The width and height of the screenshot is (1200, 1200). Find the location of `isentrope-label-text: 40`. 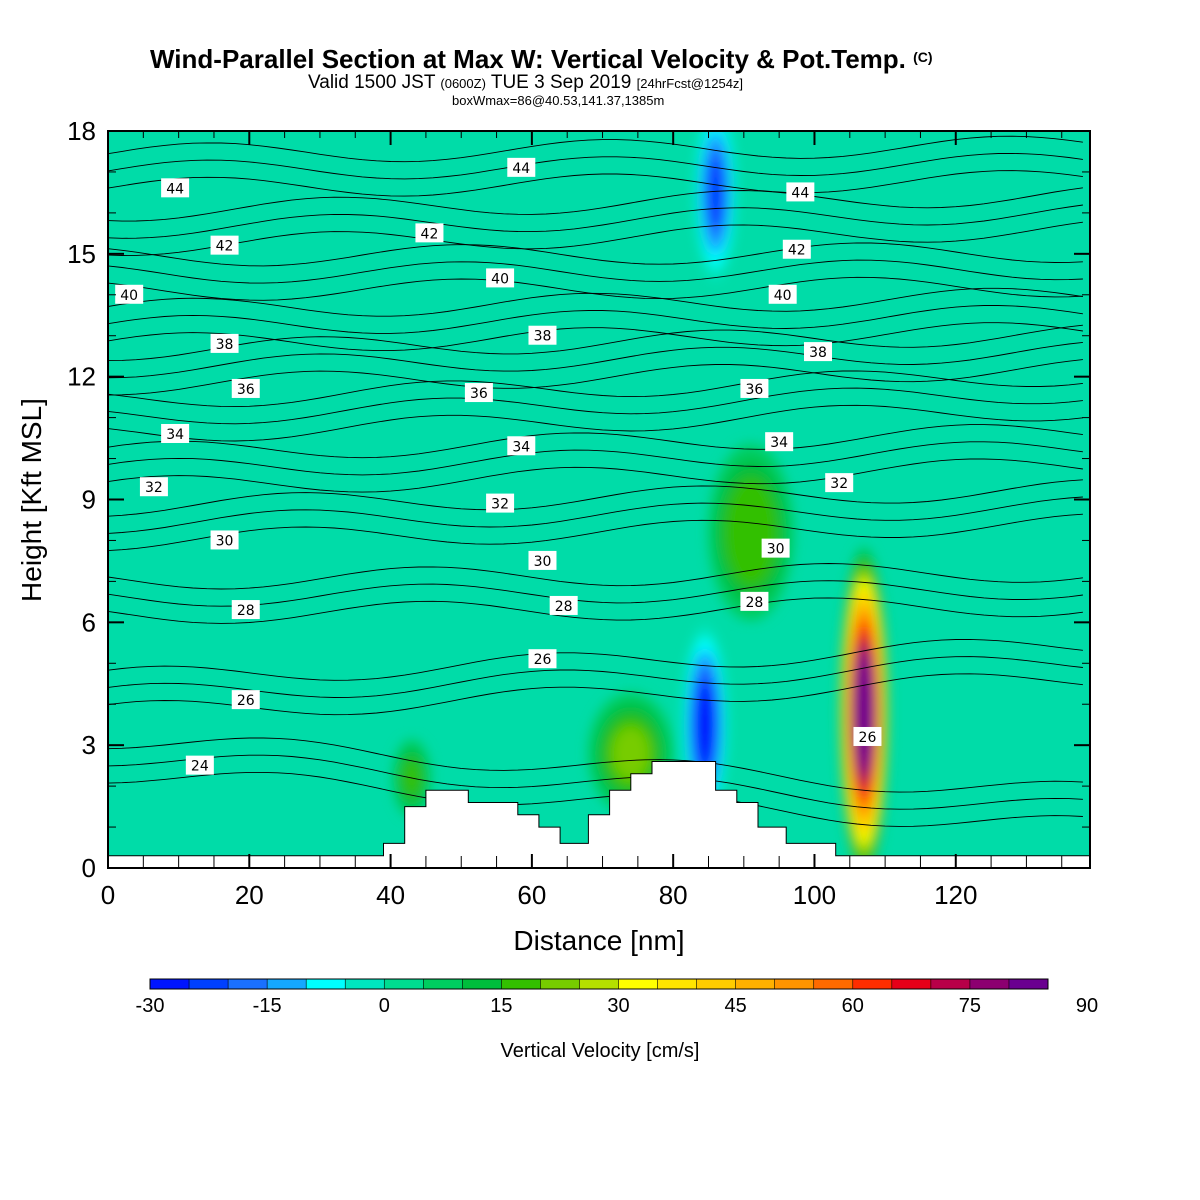

isentrope-label-text: 40 is located at coordinates (783, 296).